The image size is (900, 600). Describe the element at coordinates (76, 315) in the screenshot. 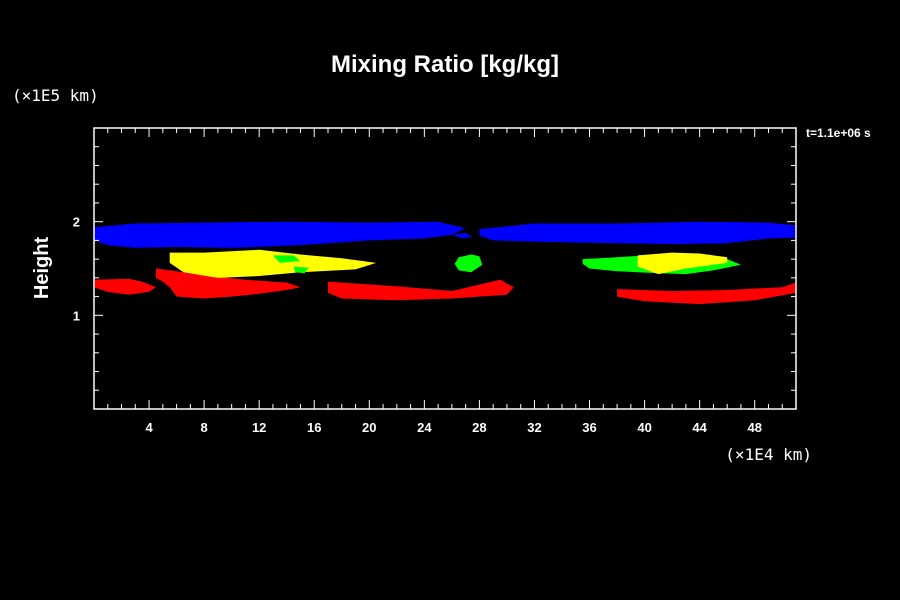

I see `y-tick-label: 1` at that location.